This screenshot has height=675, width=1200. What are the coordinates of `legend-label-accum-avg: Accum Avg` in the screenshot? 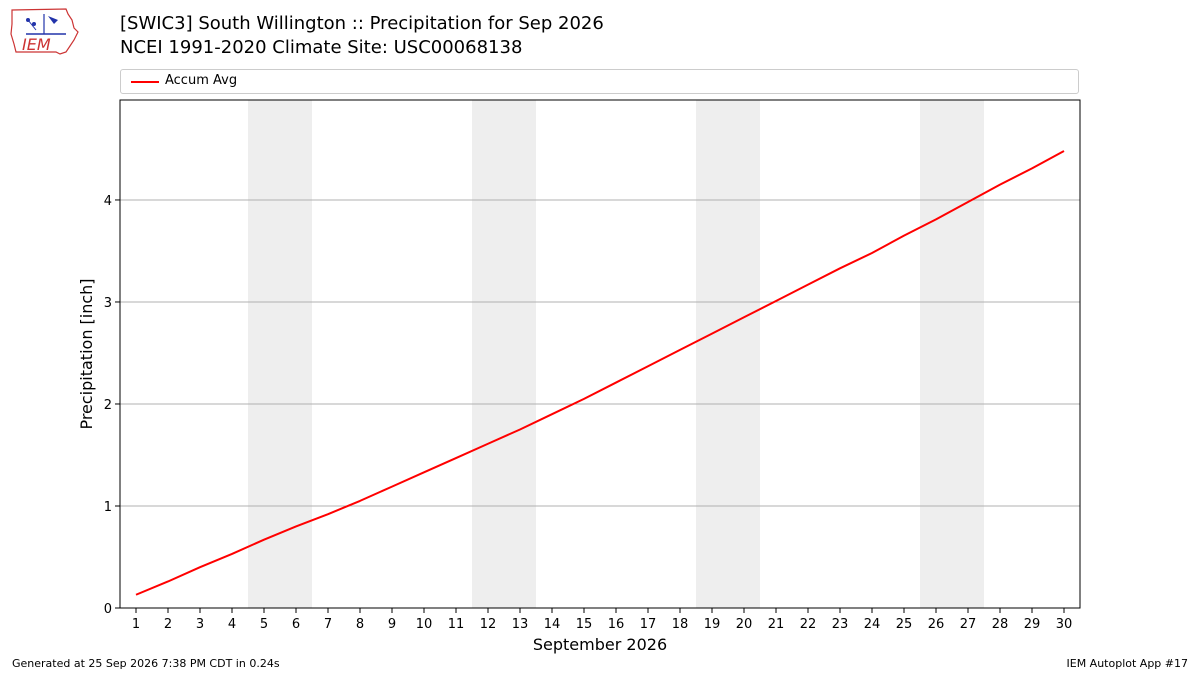 It's located at (201, 80).